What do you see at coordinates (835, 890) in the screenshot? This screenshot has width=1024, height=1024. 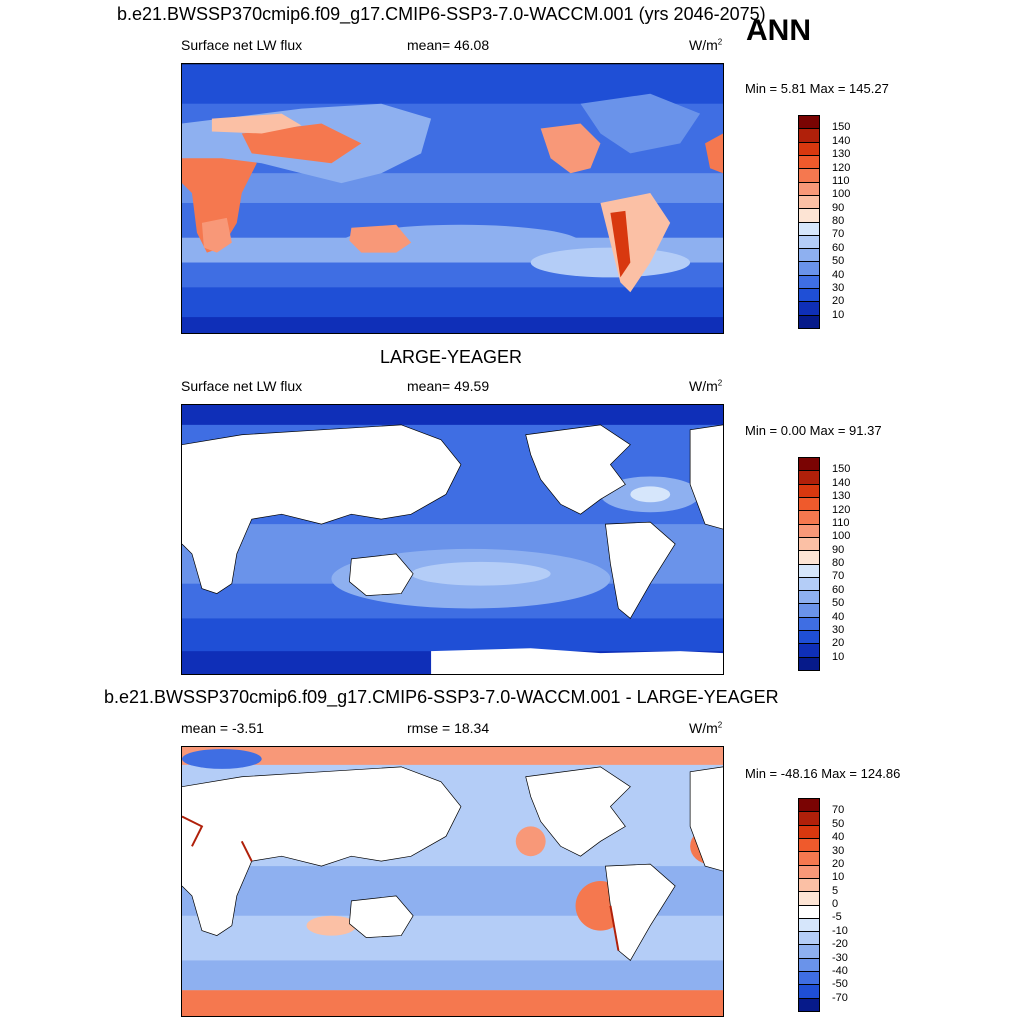 I see `colorbar-label: 5` at bounding box center [835, 890].